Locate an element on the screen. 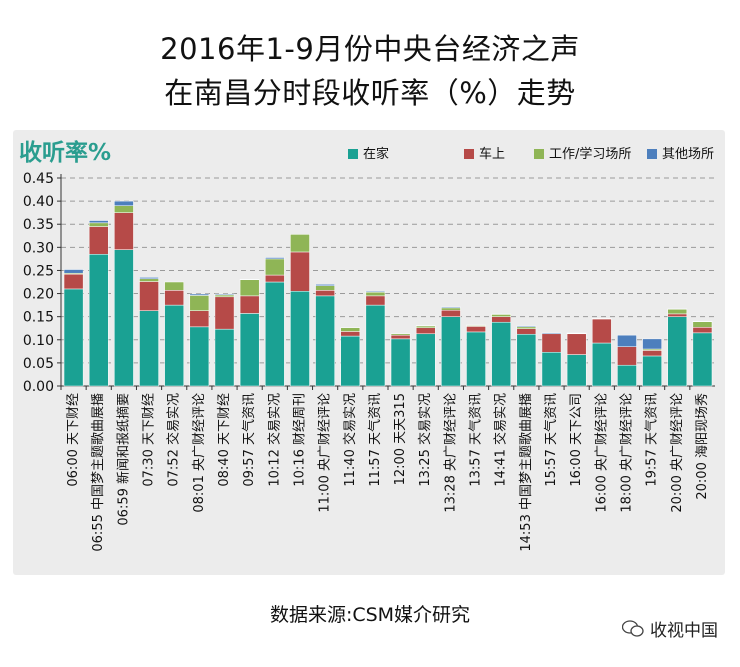 This screenshot has height=667, width=740. x-tick-label: 13:25 交易实况 is located at coordinates (425, 440).